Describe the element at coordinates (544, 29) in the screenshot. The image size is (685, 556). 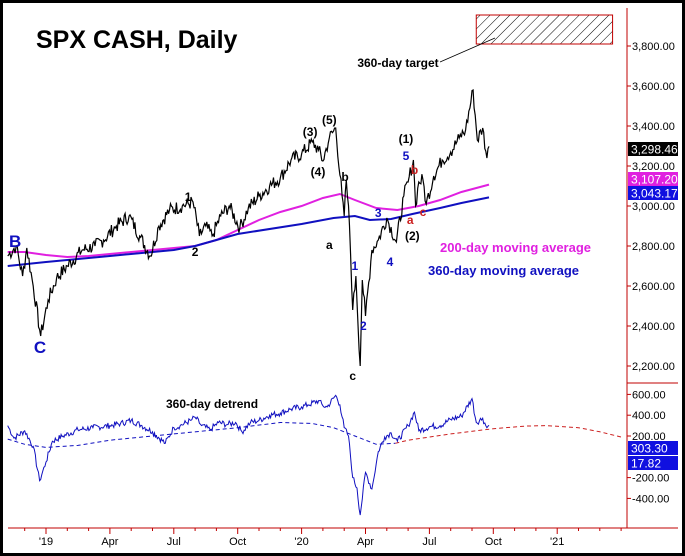
I see `target-zone` at that location.